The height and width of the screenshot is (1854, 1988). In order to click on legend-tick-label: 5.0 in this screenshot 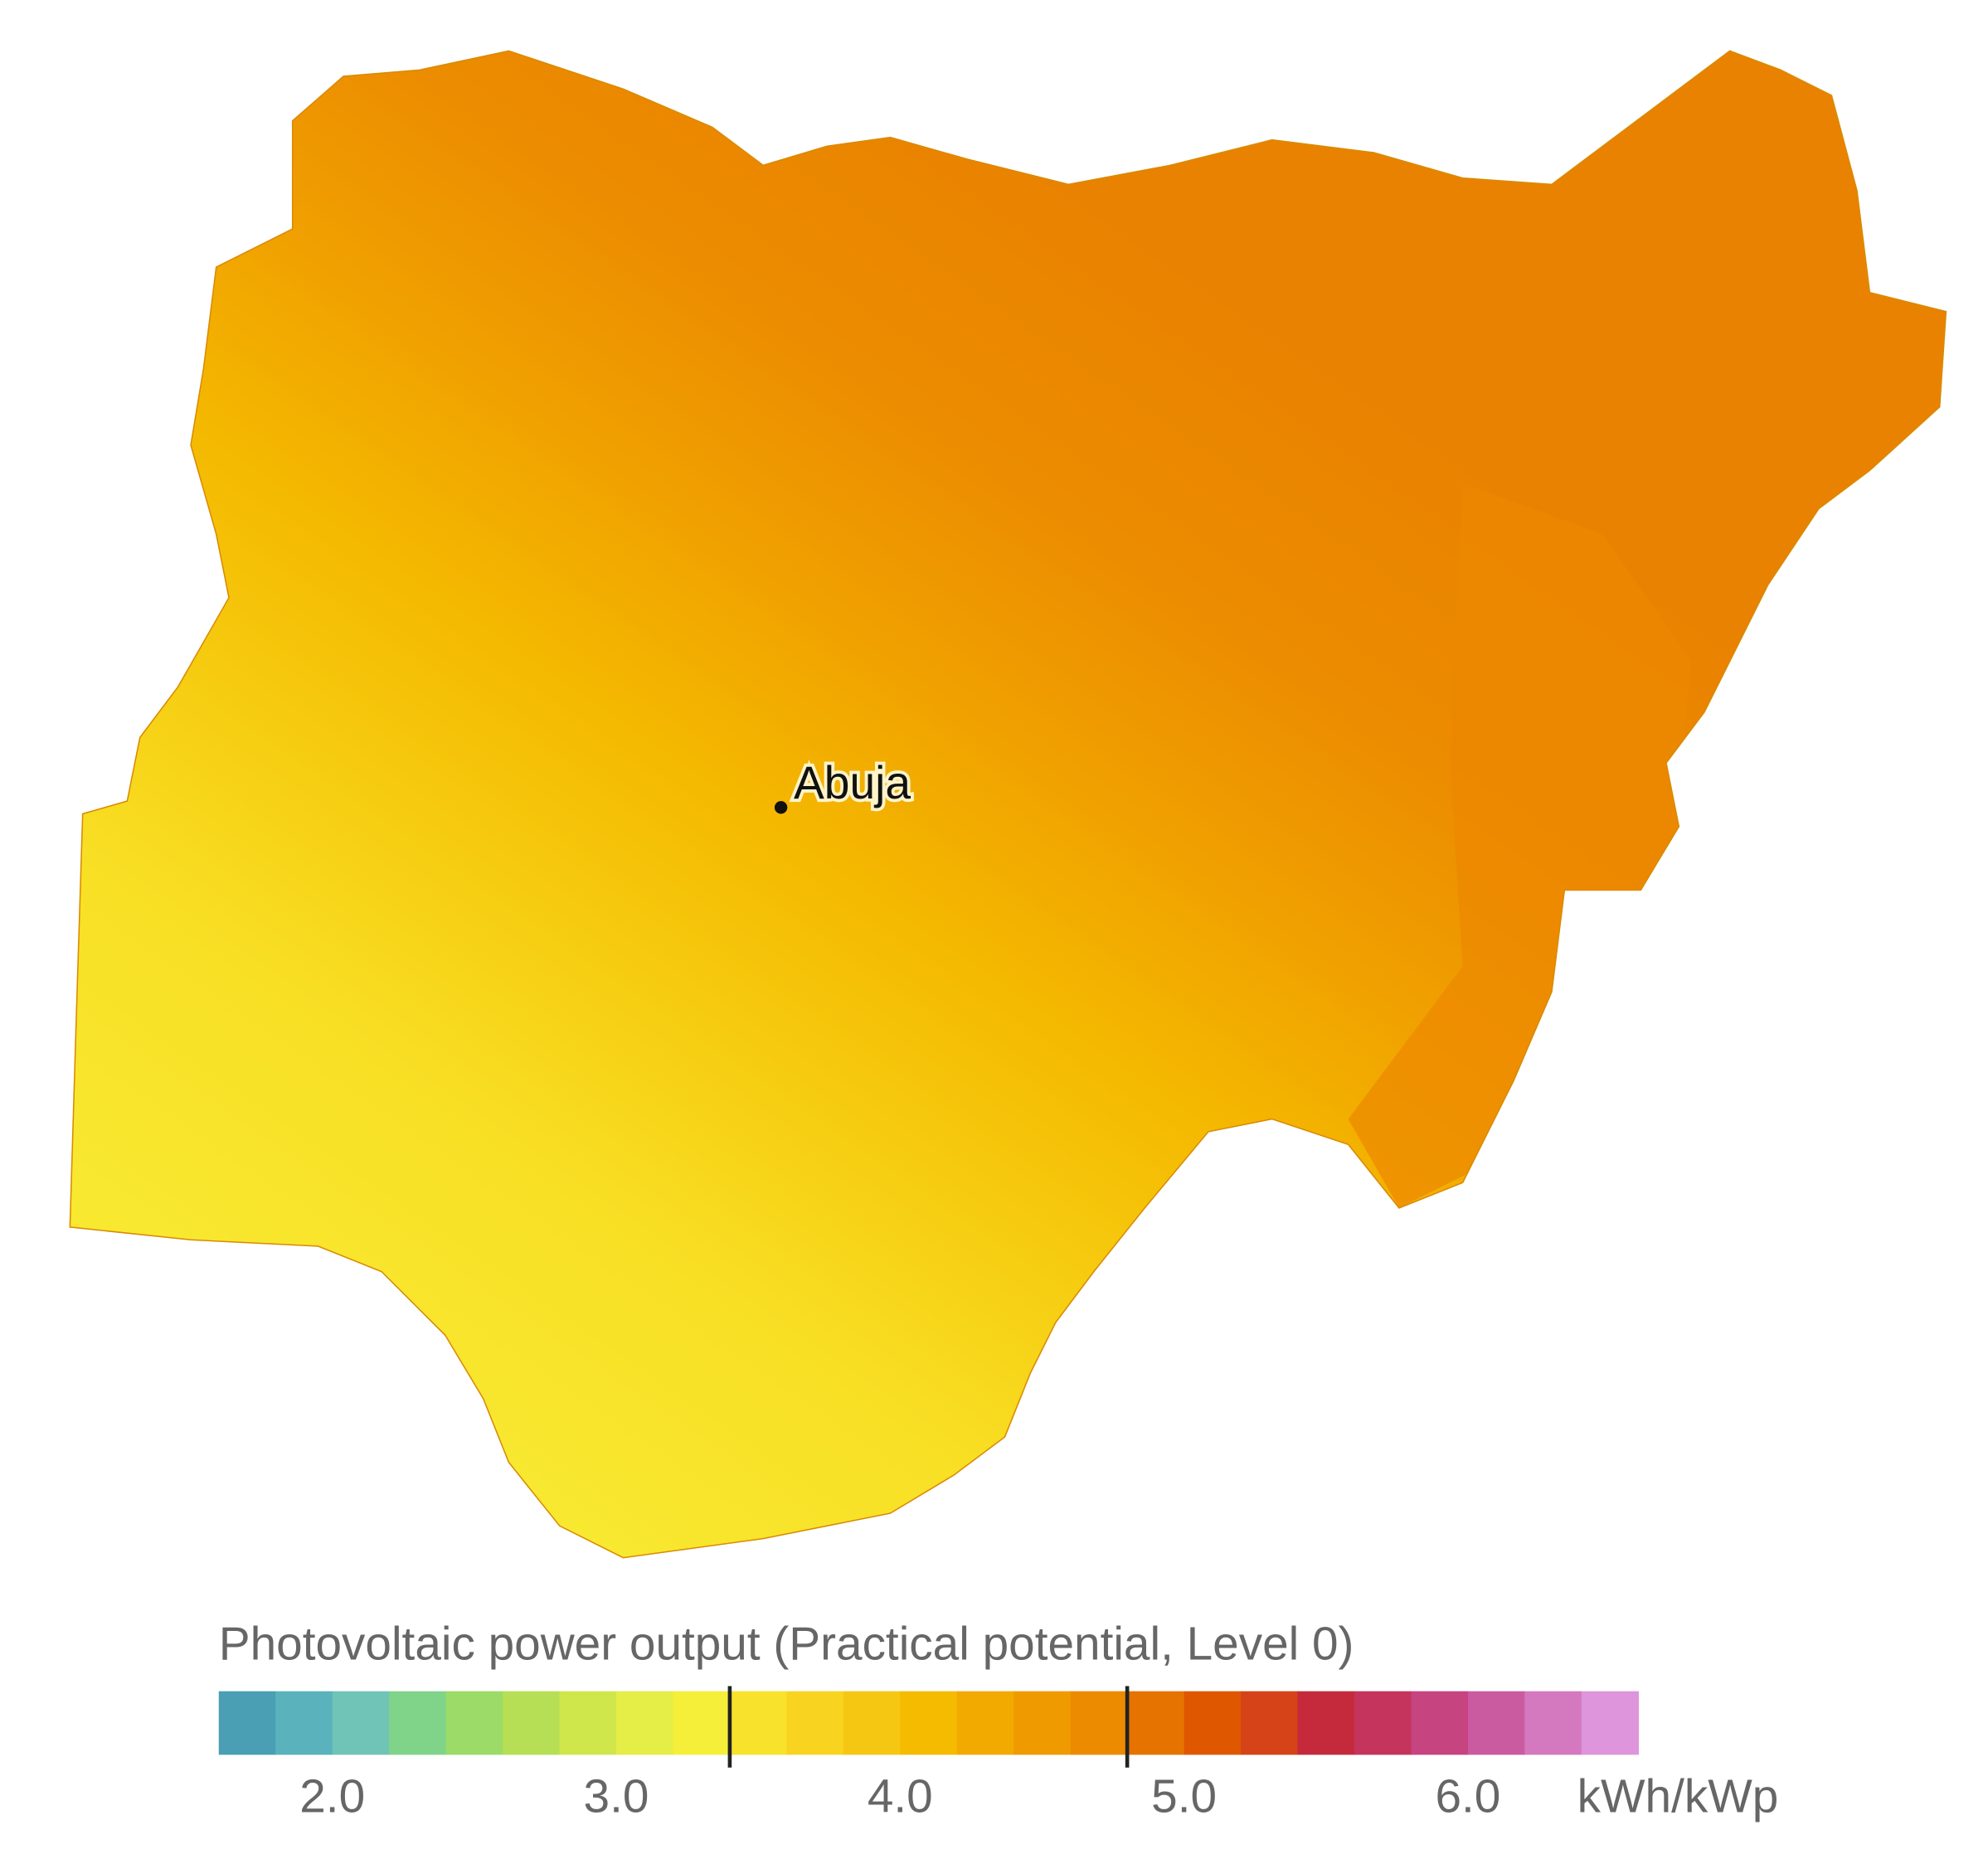, I will do `click(1184, 1796)`.